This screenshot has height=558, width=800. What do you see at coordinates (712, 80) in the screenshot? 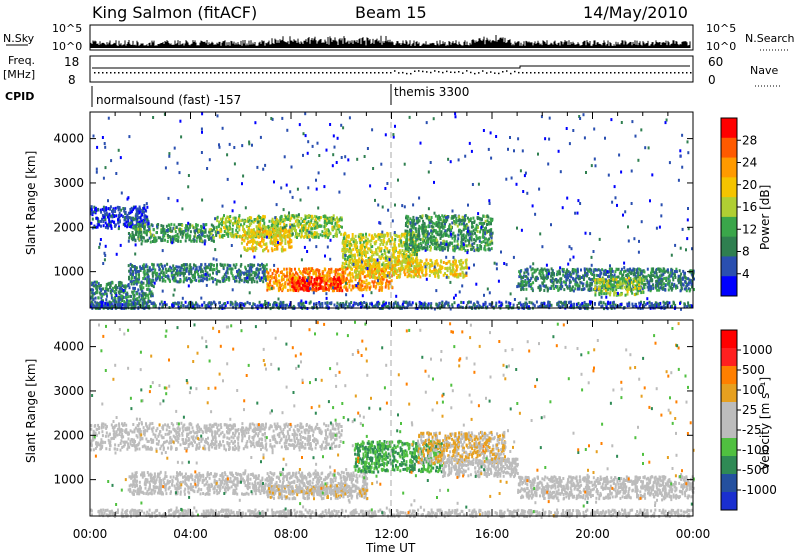
I see `nave-tick-bottom: 0` at bounding box center [712, 80].